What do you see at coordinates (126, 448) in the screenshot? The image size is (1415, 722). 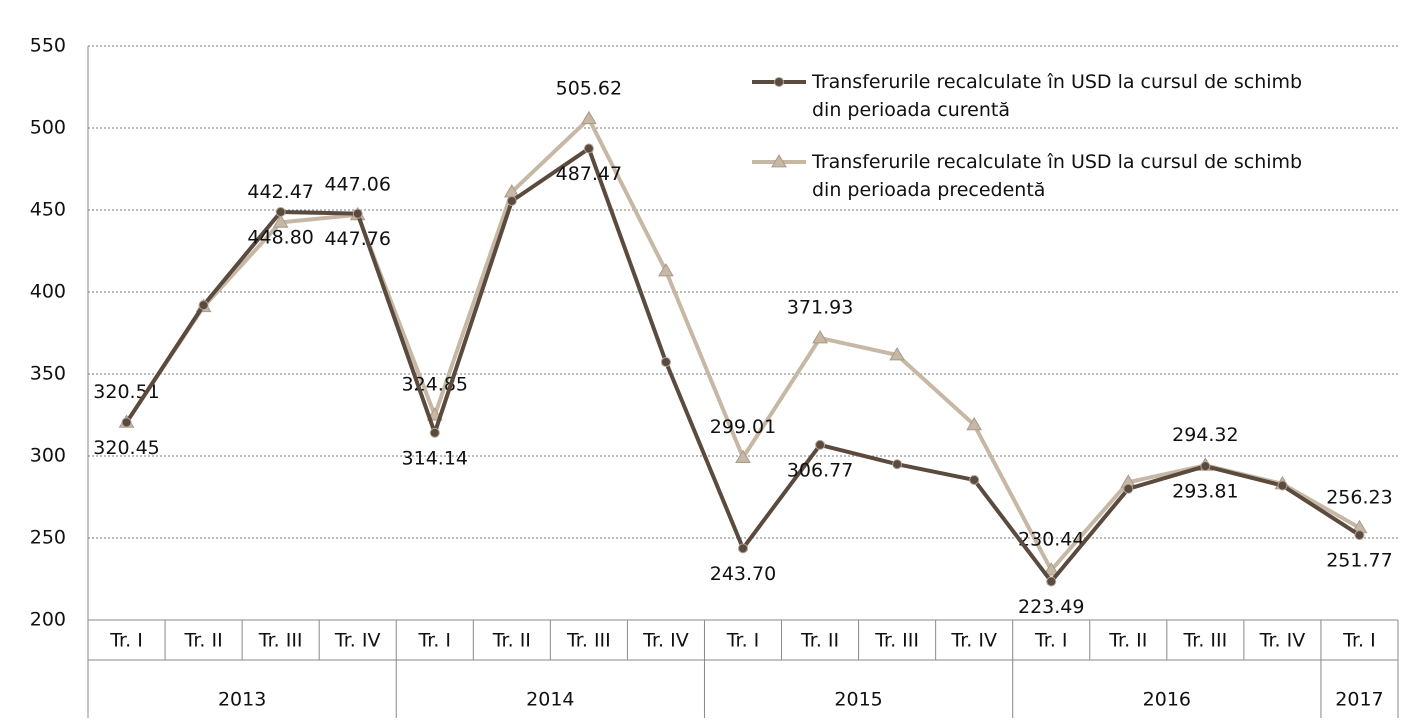 I see `data-label: 320.45` at bounding box center [126, 448].